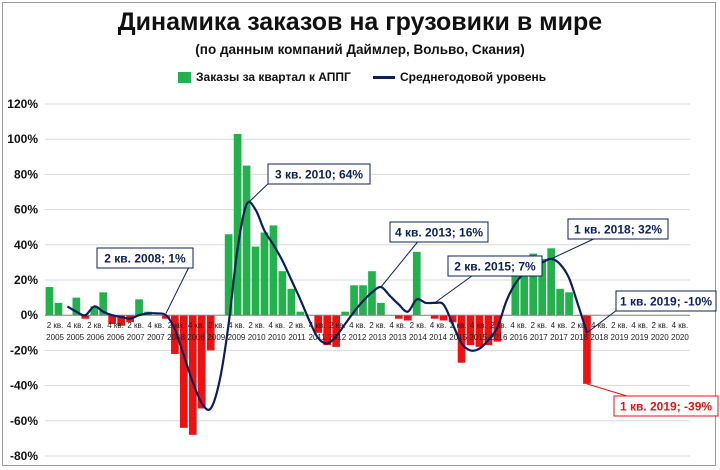 This screenshot has width=720, height=470. What do you see at coordinates (297, 337) in the screenshot?
I see `x-tick-year: 2011` at bounding box center [297, 337].